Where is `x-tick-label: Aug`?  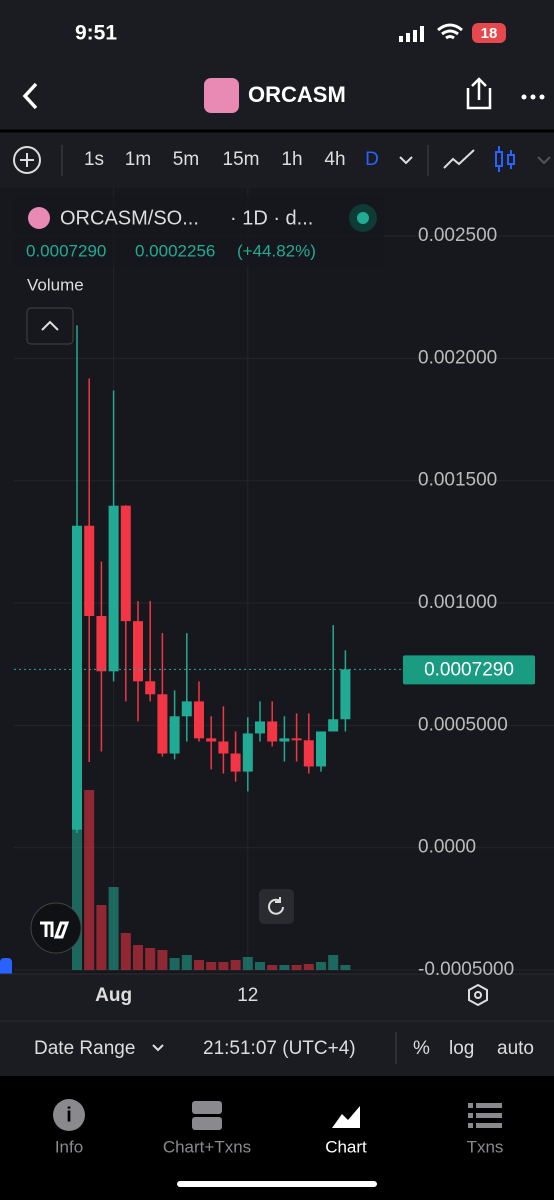 x-tick-label: Aug is located at coordinates (113, 995).